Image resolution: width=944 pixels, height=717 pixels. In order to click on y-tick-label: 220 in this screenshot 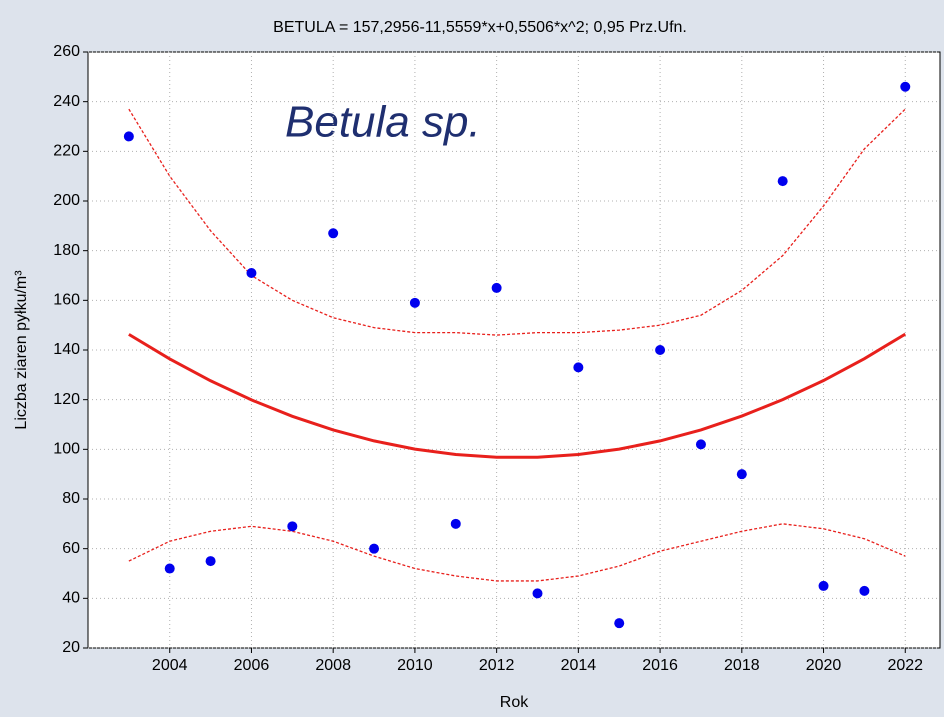, I will do `click(66, 151)`.